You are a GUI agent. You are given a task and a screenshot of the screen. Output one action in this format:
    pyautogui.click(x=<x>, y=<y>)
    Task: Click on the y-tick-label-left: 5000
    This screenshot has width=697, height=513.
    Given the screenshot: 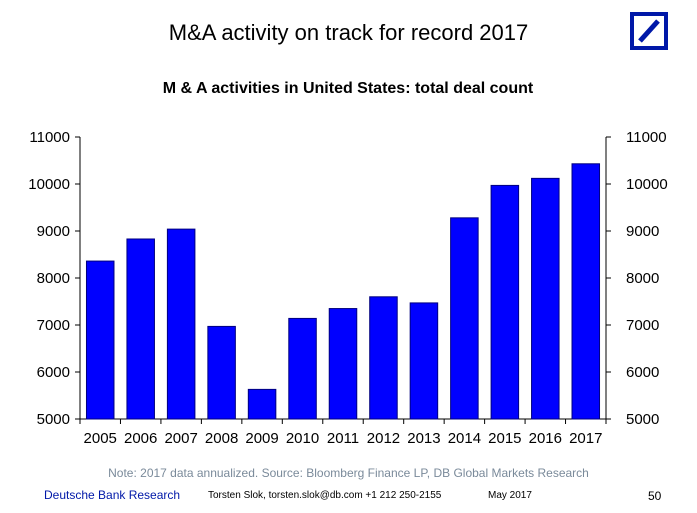 What is the action you would take?
    pyautogui.click(x=53, y=419)
    